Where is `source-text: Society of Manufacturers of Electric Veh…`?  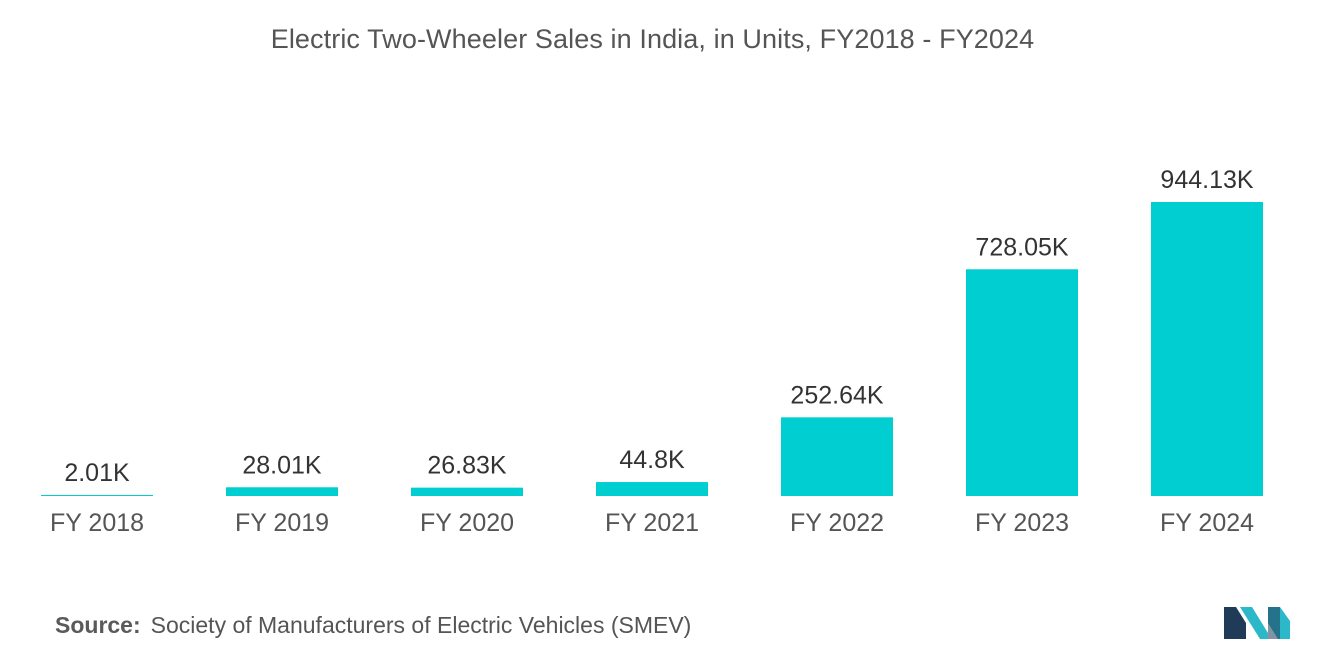
source-text: Society of Manufacturers of Electric Veh… is located at coordinates (421, 625).